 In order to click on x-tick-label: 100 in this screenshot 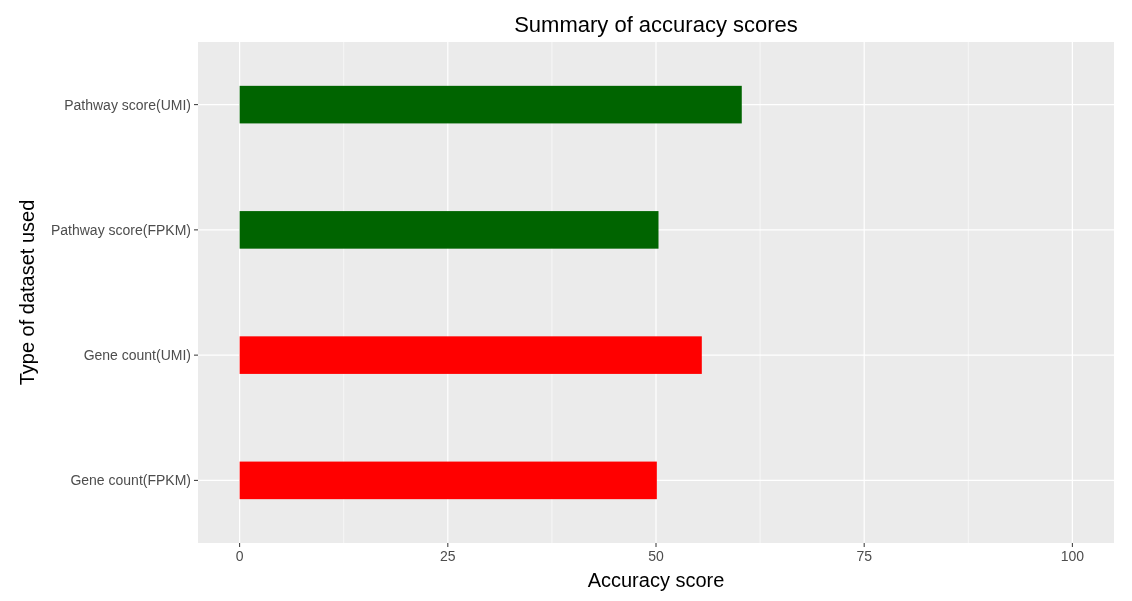, I will do `click(1072, 556)`.